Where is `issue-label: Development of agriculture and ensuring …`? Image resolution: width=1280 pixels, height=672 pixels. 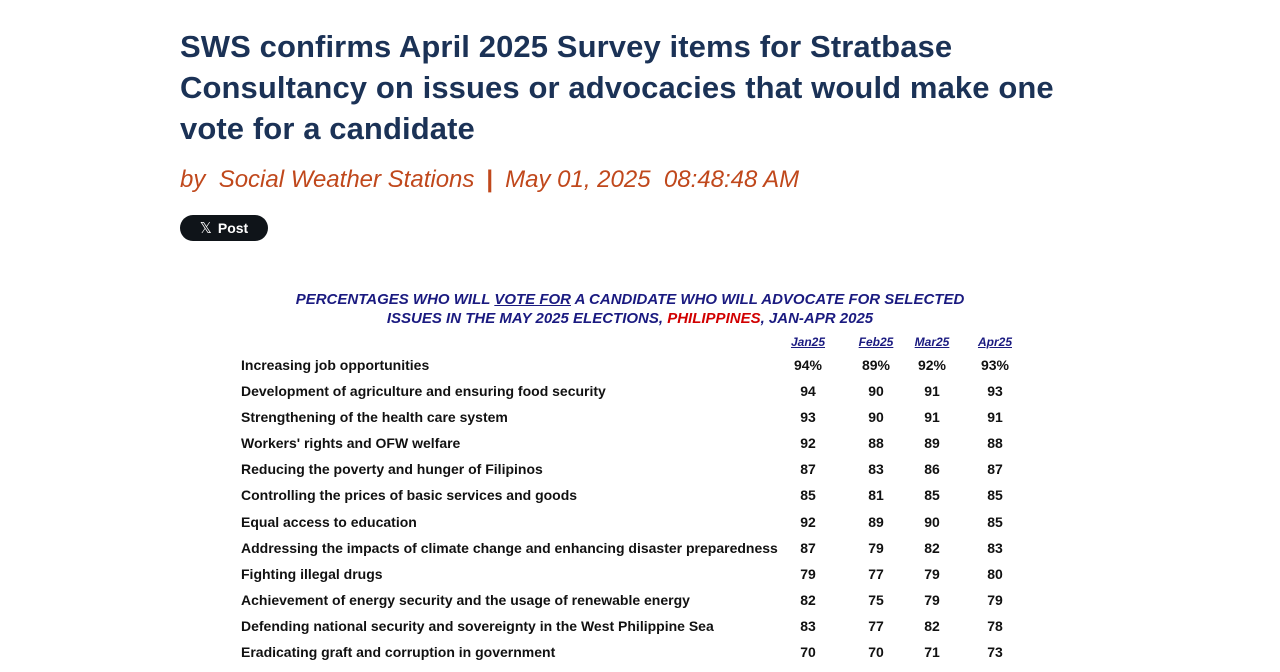 issue-label: Development of agriculture and ensuring … is located at coordinates (423, 391).